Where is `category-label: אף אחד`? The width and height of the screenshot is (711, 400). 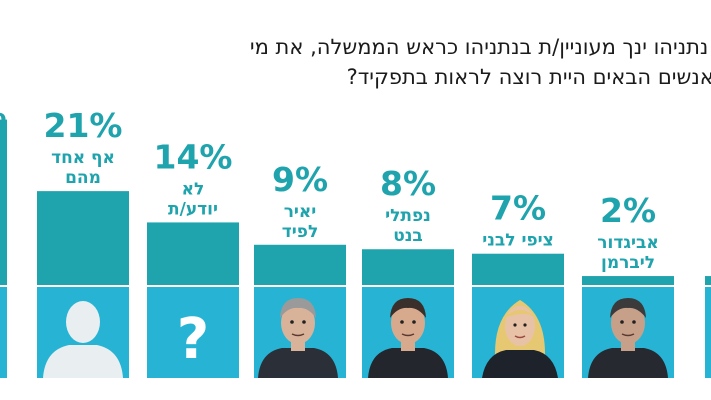 category-label: אף אחד is located at coordinates (83, 158).